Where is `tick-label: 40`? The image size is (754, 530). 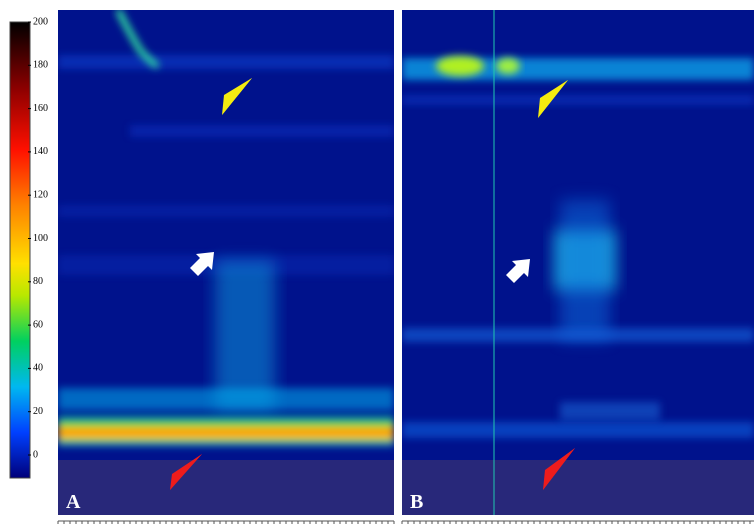 tick-label: 40 is located at coordinates (38, 368).